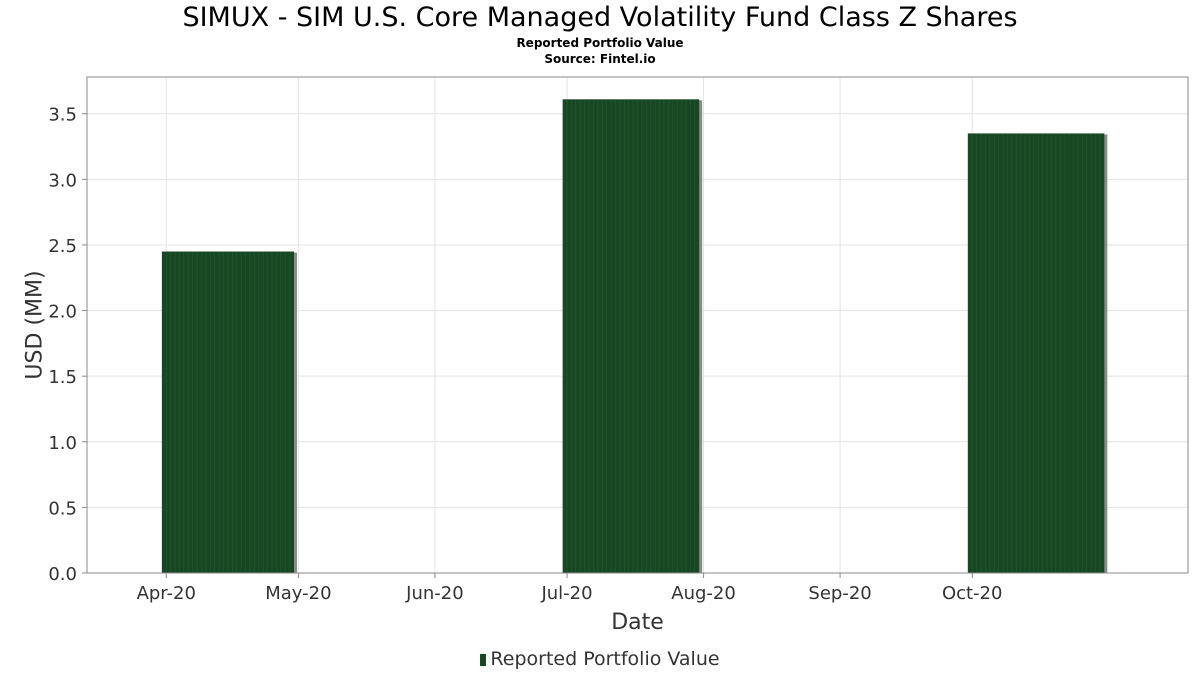 The width and height of the screenshot is (1200, 675). What do you see at coordinates (434, 593) in the screenshot?
I see `x-tick-label: Jun-20` at bounding box center [434, 593].